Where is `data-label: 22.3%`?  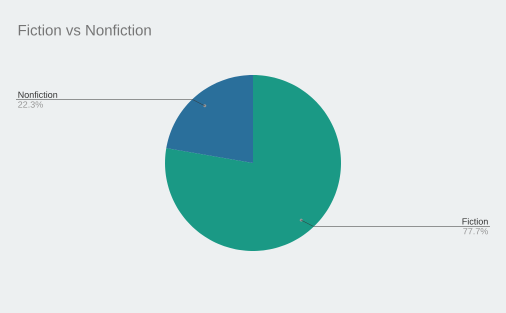
data-label: 22.3% is located at coordinates (30, 104).